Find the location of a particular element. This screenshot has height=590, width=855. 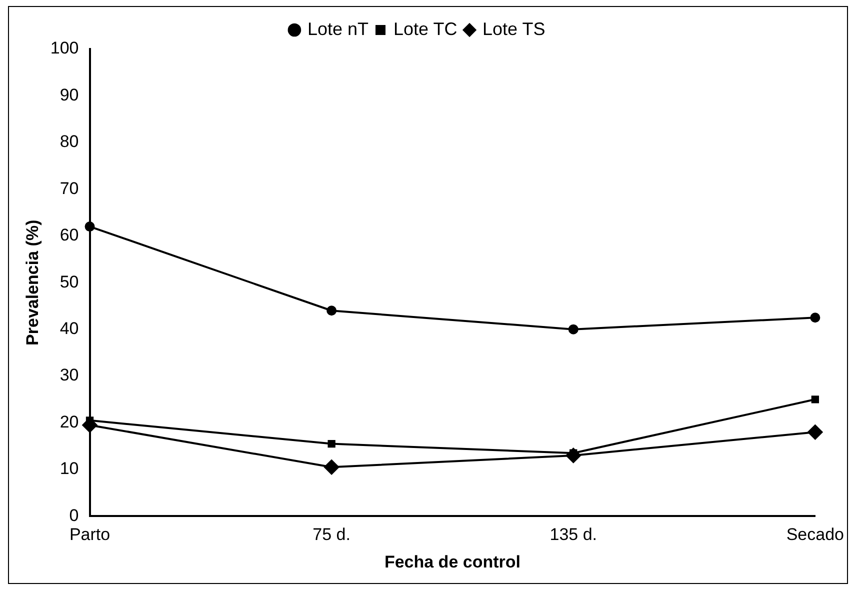

legend-label: Lote nT is located at coordinates (337, 28).